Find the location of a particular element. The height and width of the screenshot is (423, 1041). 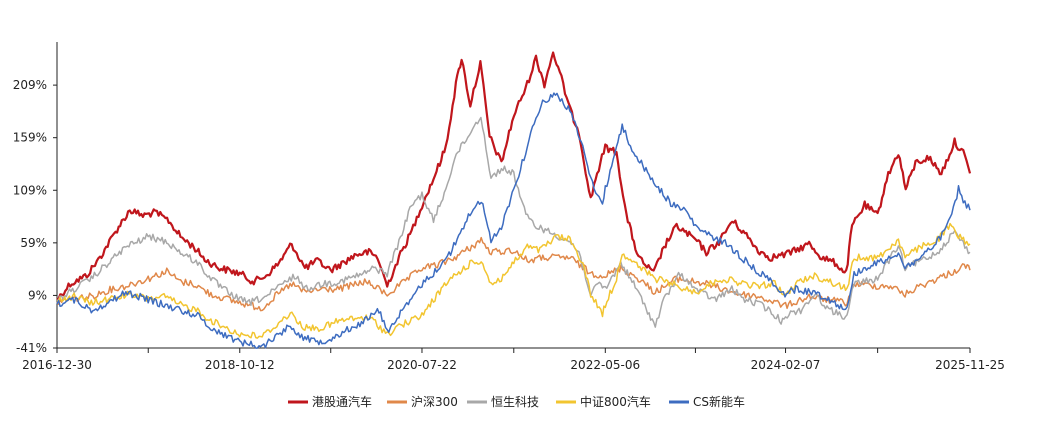

x-tick-label: 2016-12-30 is located at coordinates (57, 365).